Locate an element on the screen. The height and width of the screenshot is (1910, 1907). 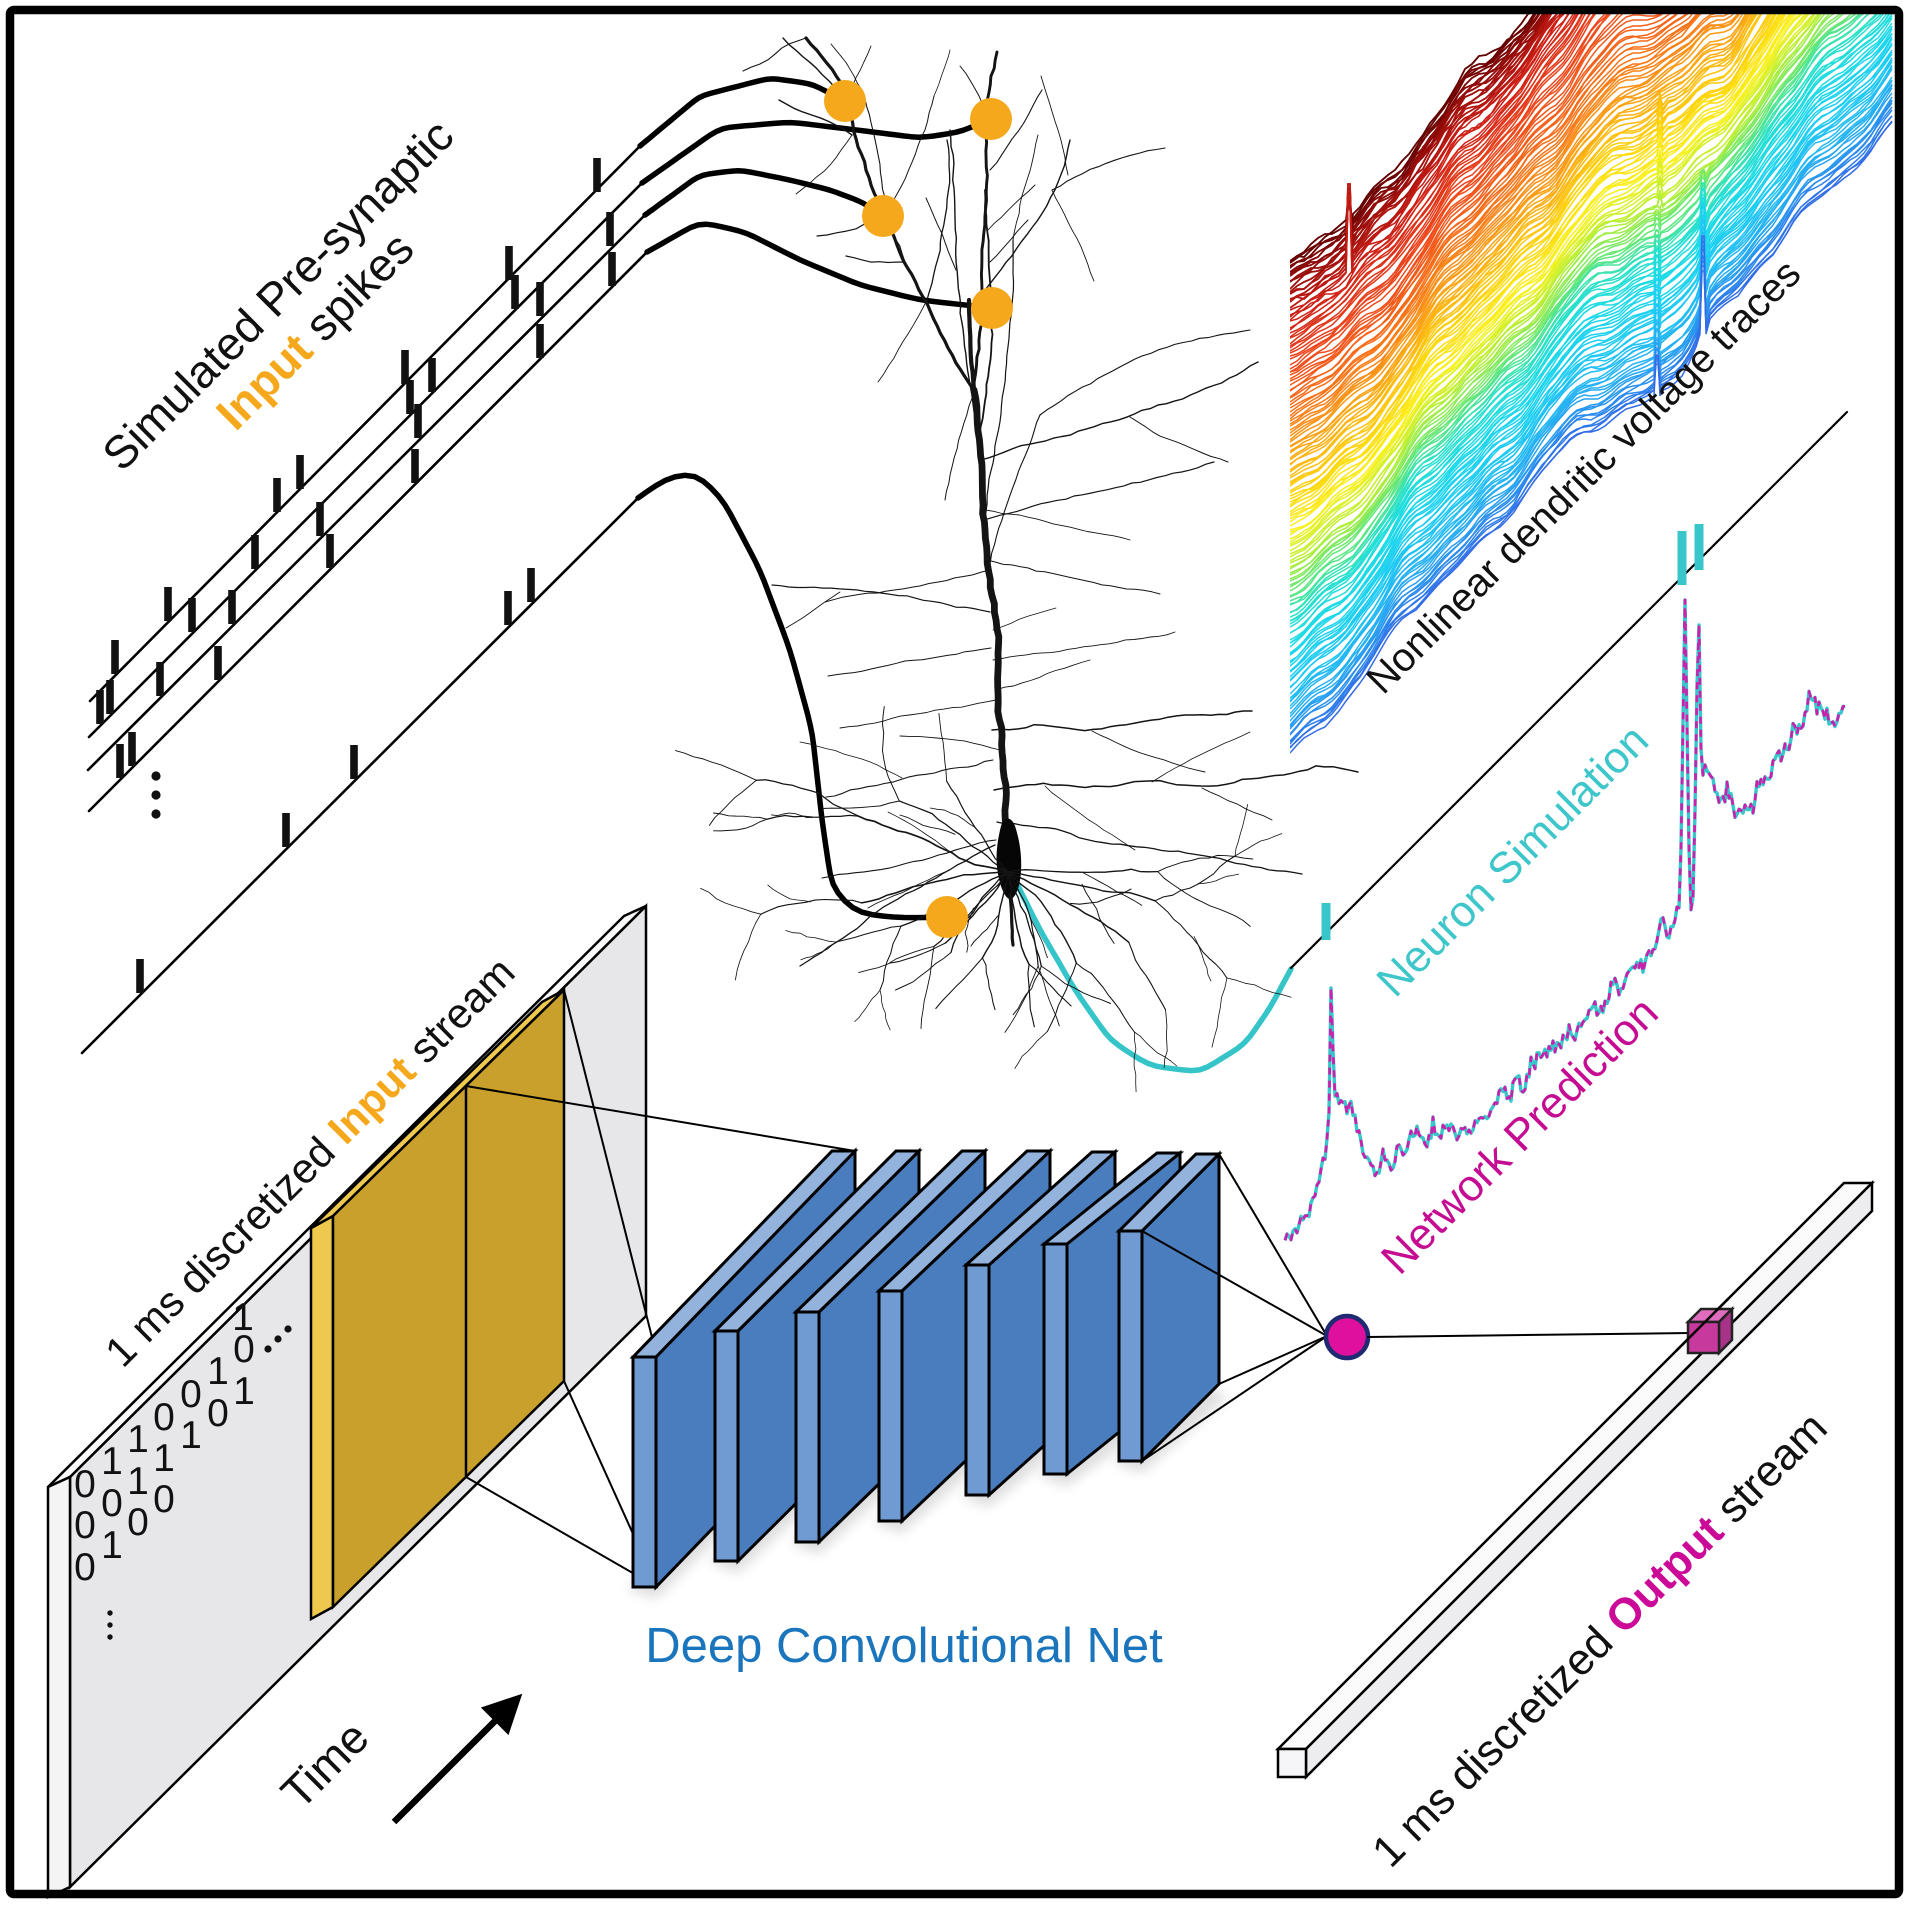
svg-text: Deep Convolutional Net is located at coordinates (904, 1646).